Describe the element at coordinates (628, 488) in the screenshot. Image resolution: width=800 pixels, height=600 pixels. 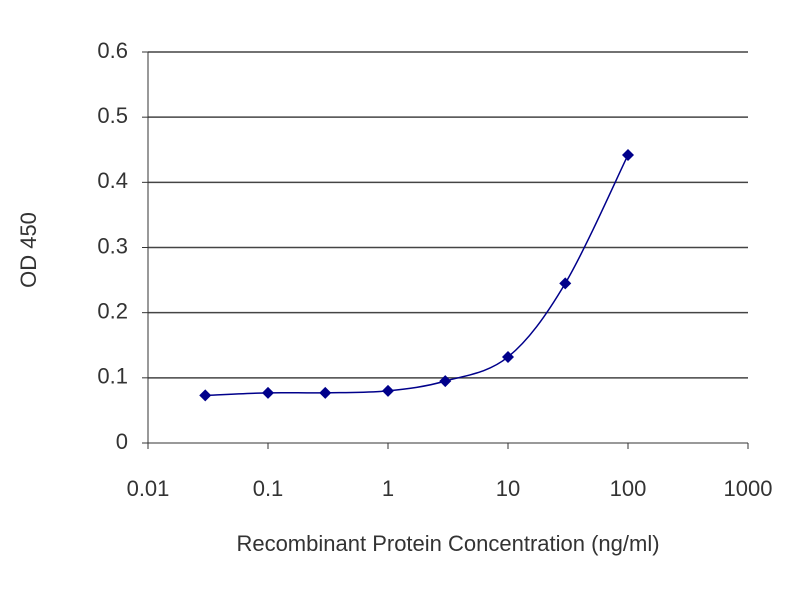
I see `x-tick-label: 100` at that location.